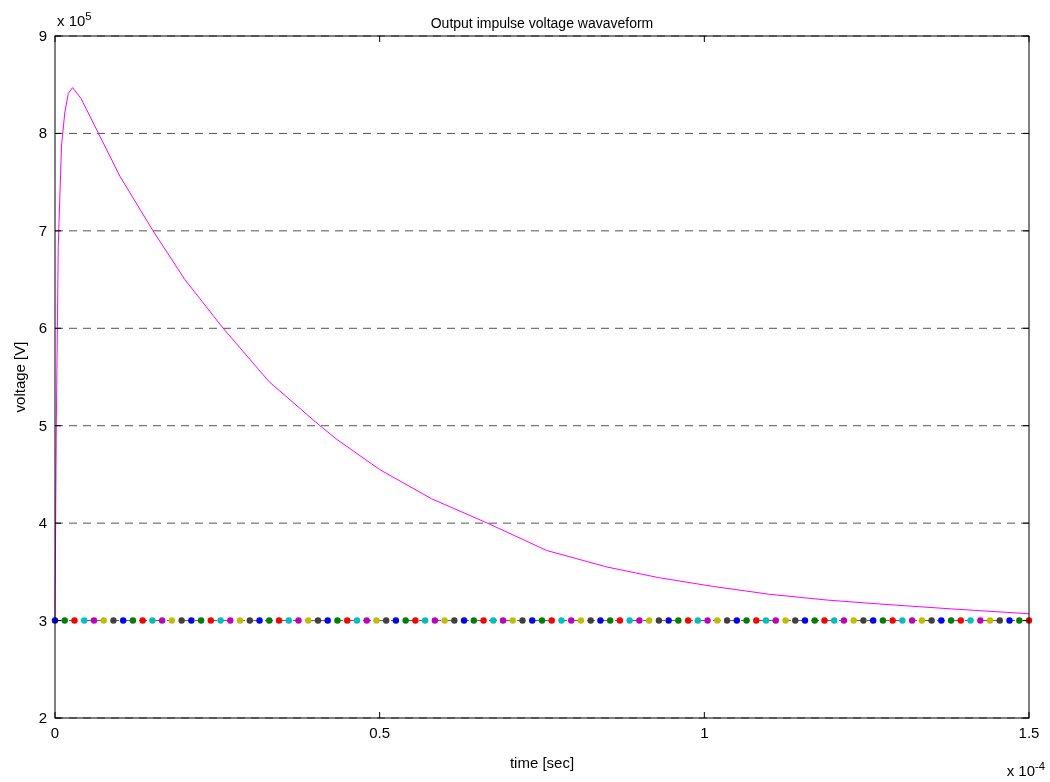  What do you see at coordinates (42, 133) in the screenshot?
I see `y-tick-label: 8` at bounding box center [42, 133].